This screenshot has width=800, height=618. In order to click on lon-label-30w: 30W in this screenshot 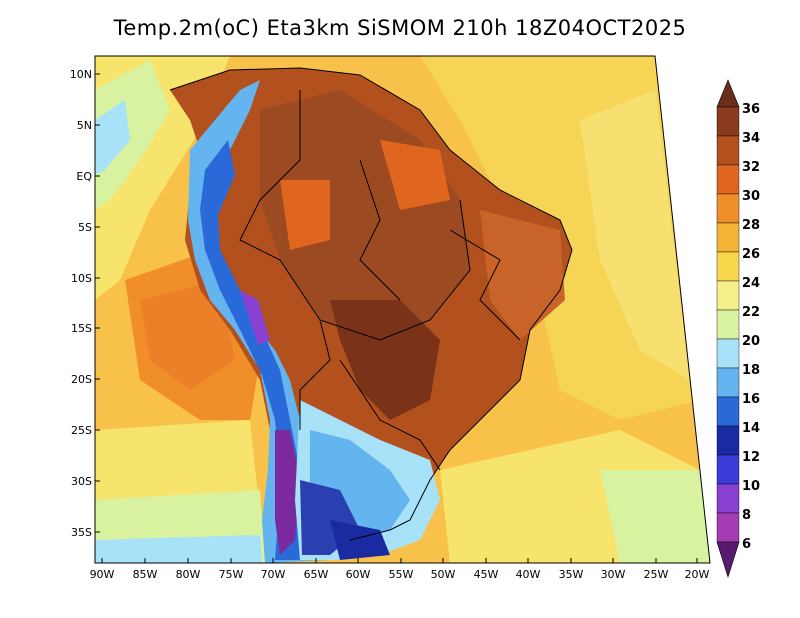, I will do `click(613, 574)`.